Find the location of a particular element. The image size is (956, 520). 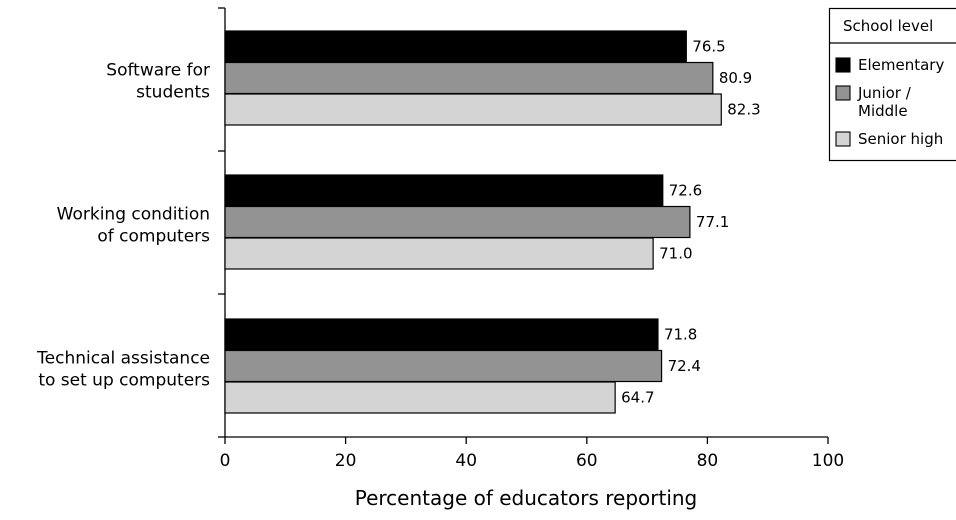

data-label: 76.5 is located at coordinates (708, 47).